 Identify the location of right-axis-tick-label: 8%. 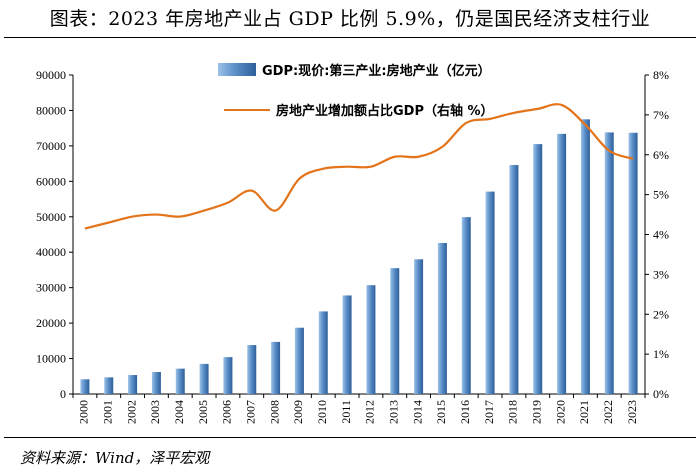
(661, 75).